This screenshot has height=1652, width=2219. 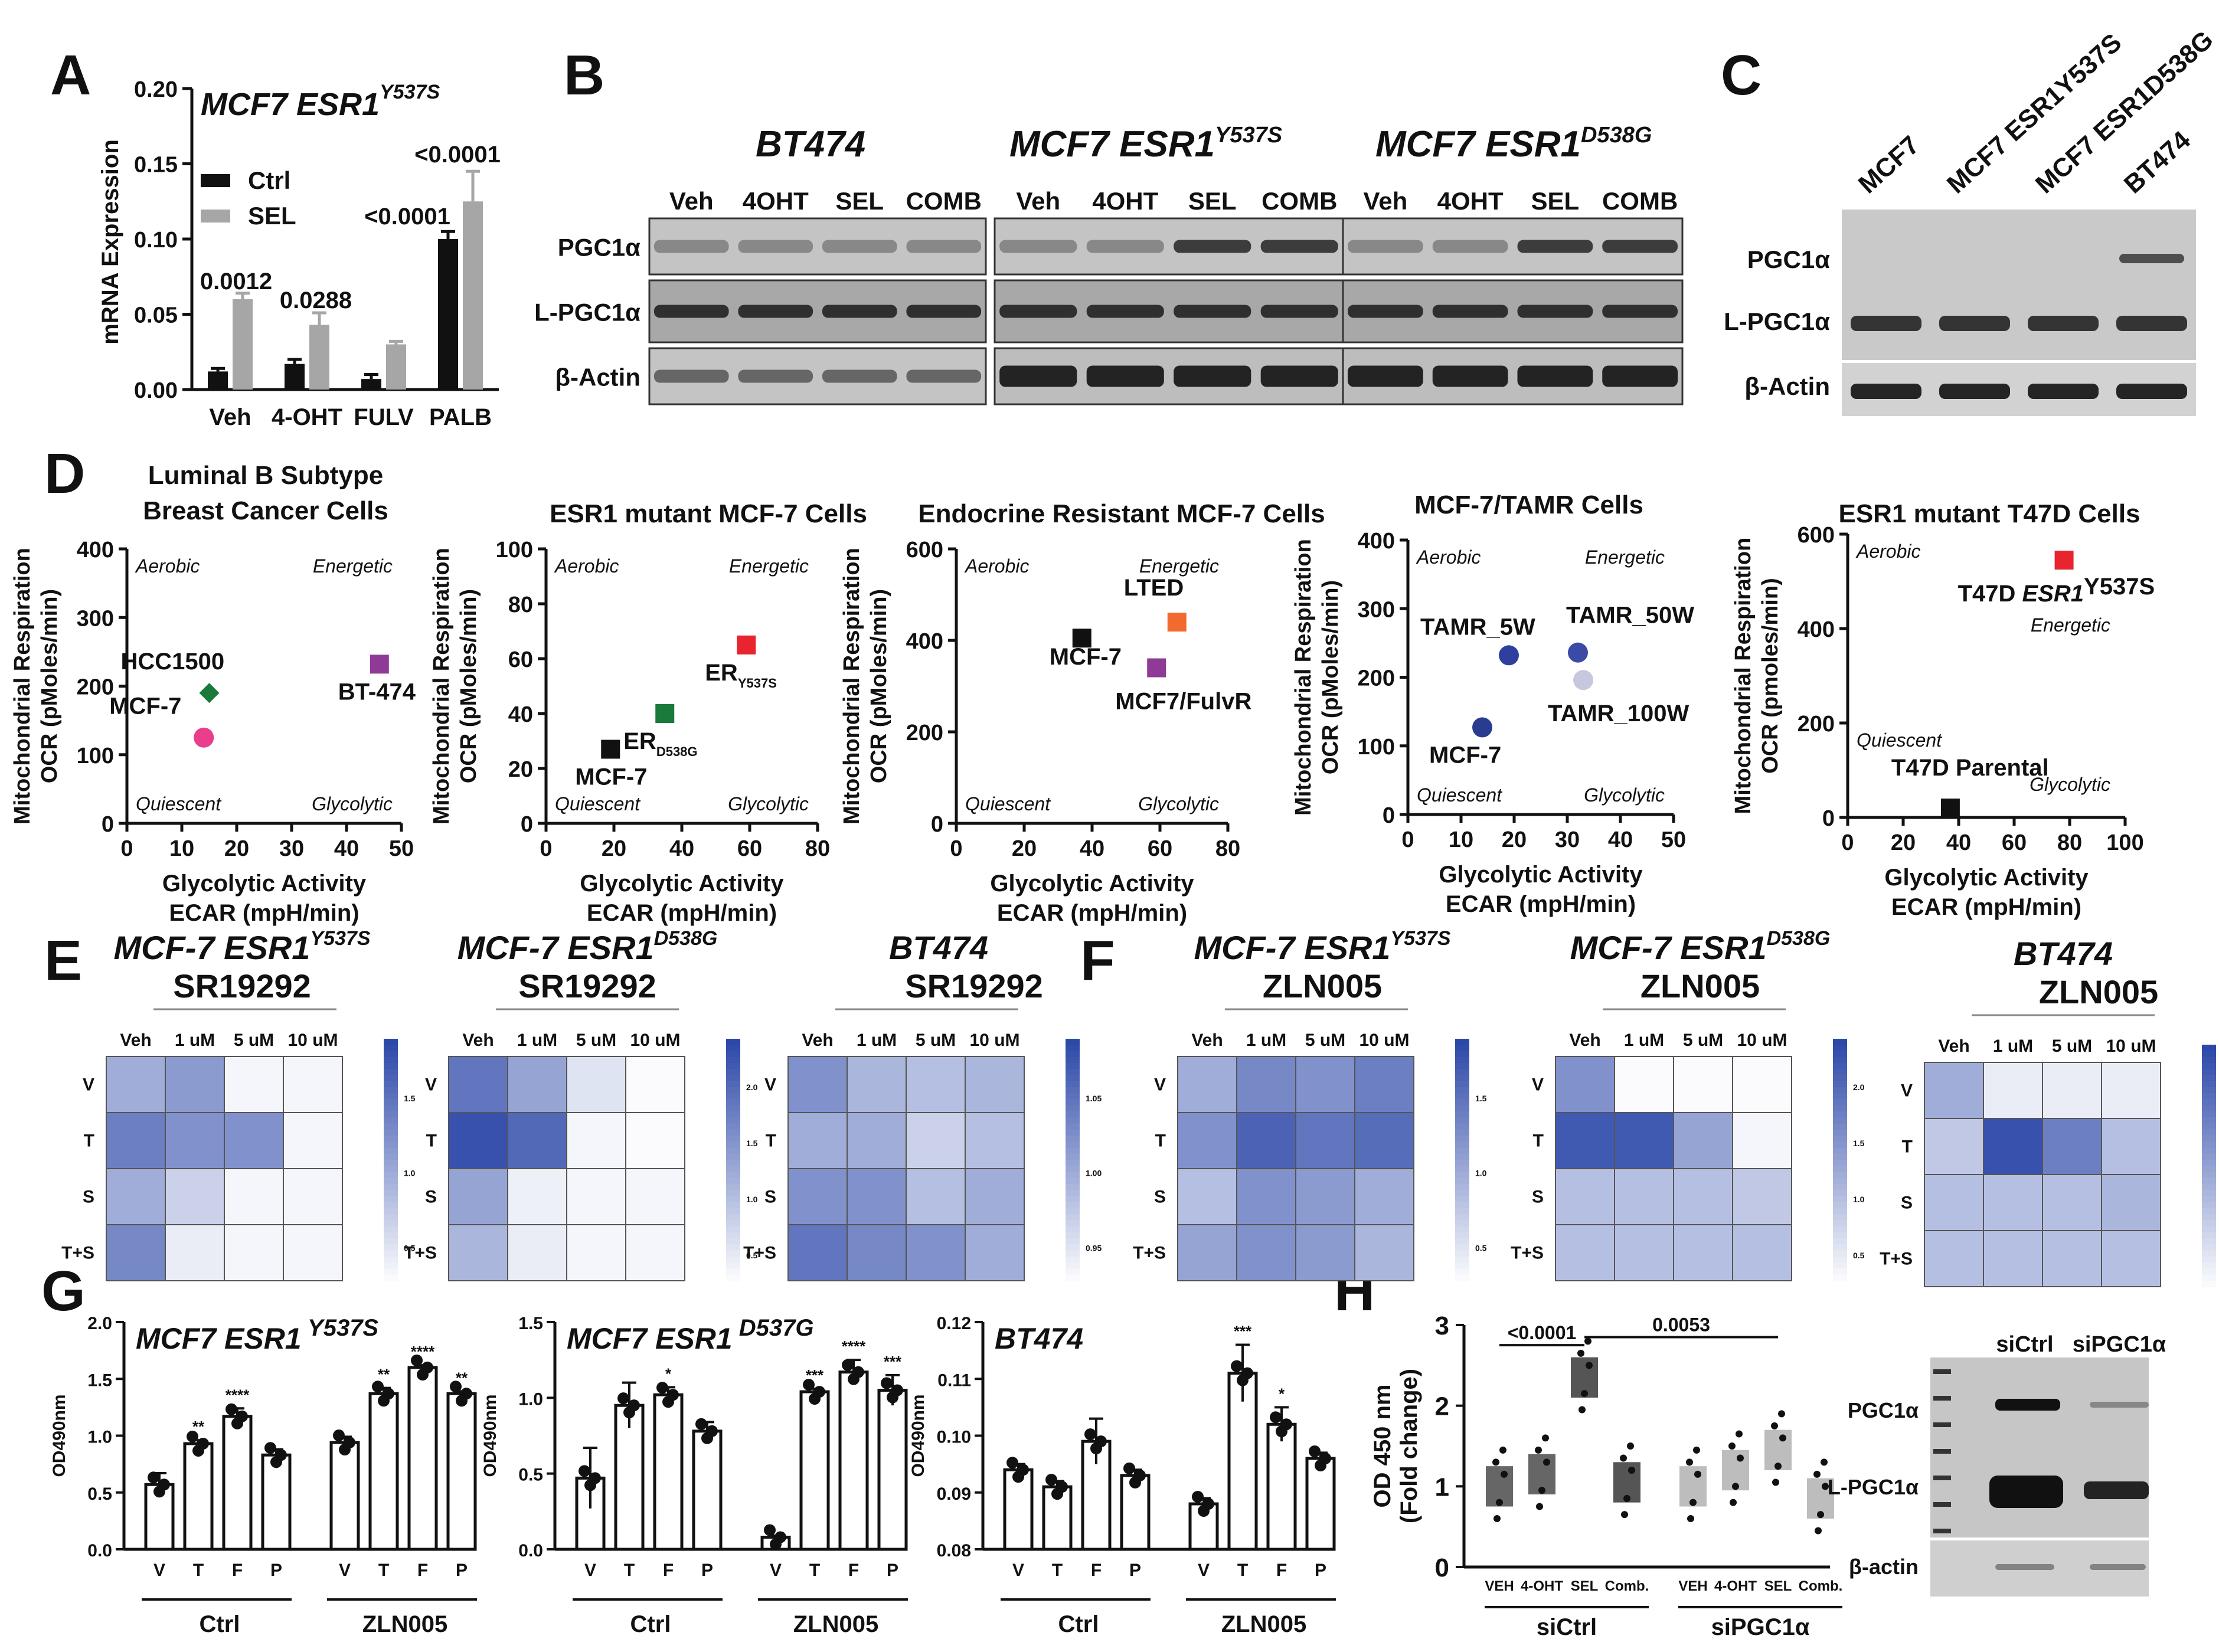 What do you see at coordinates (156, 391) in the screenshot?
I see `a-ytick-label: 0.00` at bounding box center [156, 391].